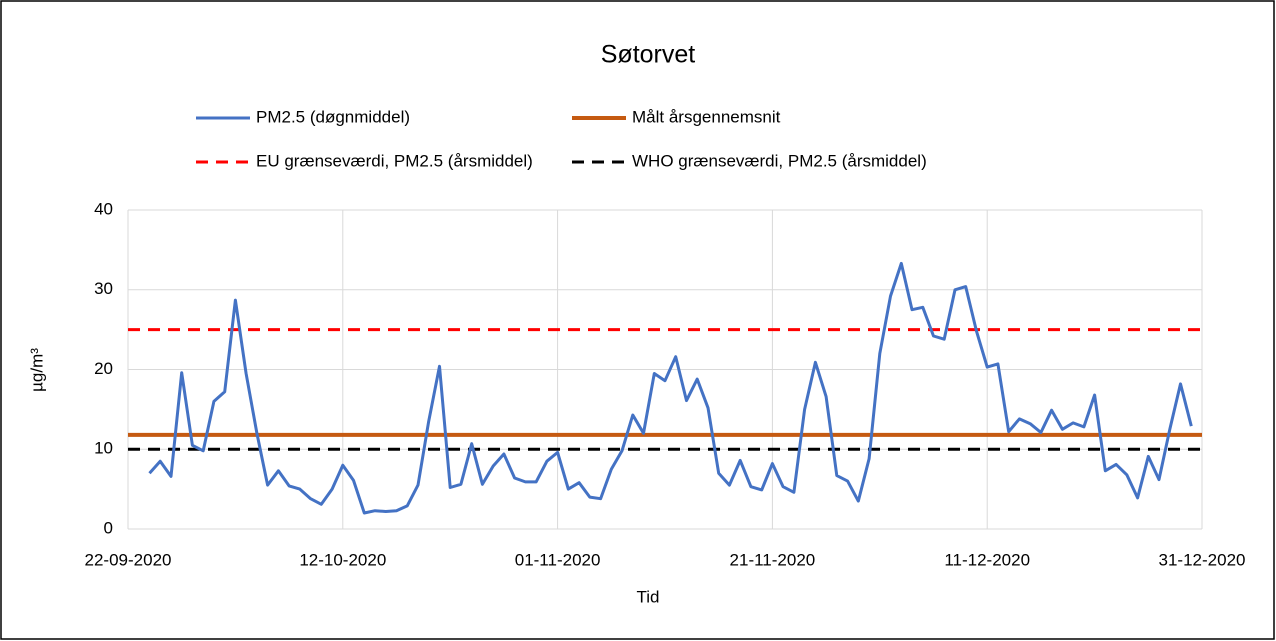 The image size is (1276, 641). Describe the element at coordinates (36, 370) in the screenshot. I see `y-axis-label: µg/m³` at that location.